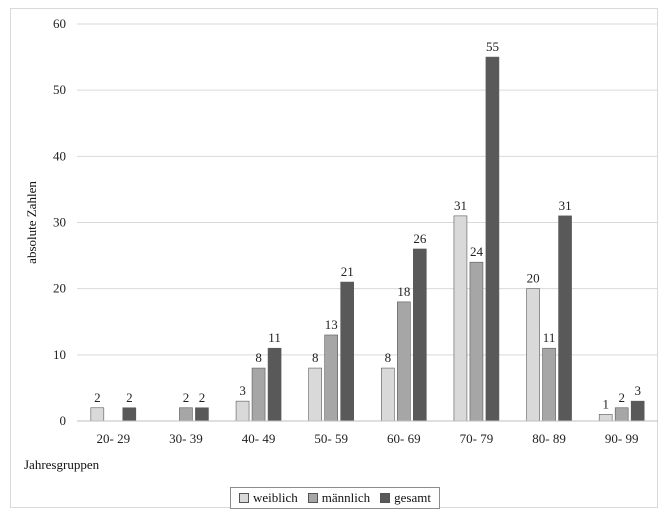 The image size is (668, 515). What do you see at coordinates (404, 438) in the screenshot?
I see `x-tick-label: 60- 69` at bounding box center [404, 438].